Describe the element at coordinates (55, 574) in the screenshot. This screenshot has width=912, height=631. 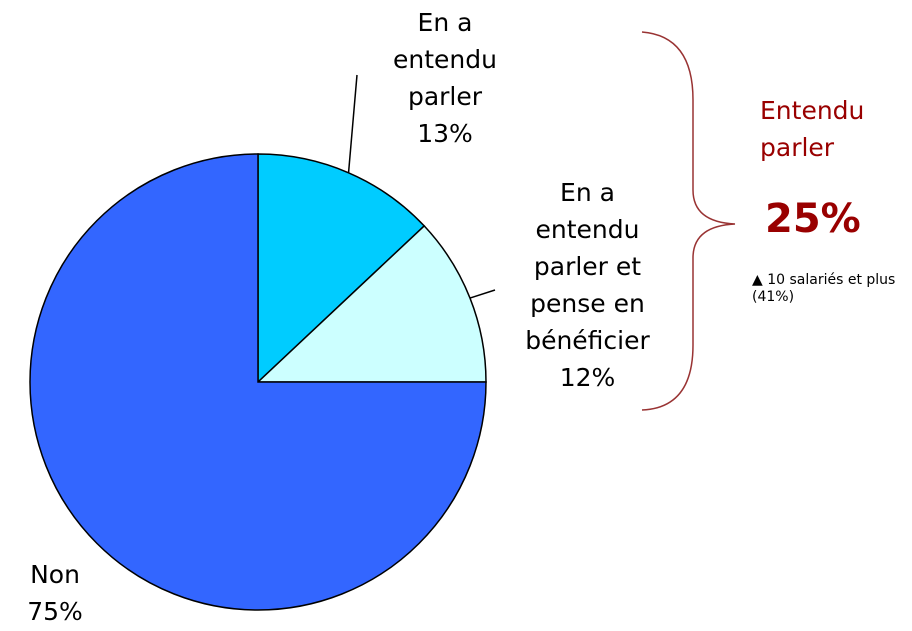
I see `category-label: Non` at that location.